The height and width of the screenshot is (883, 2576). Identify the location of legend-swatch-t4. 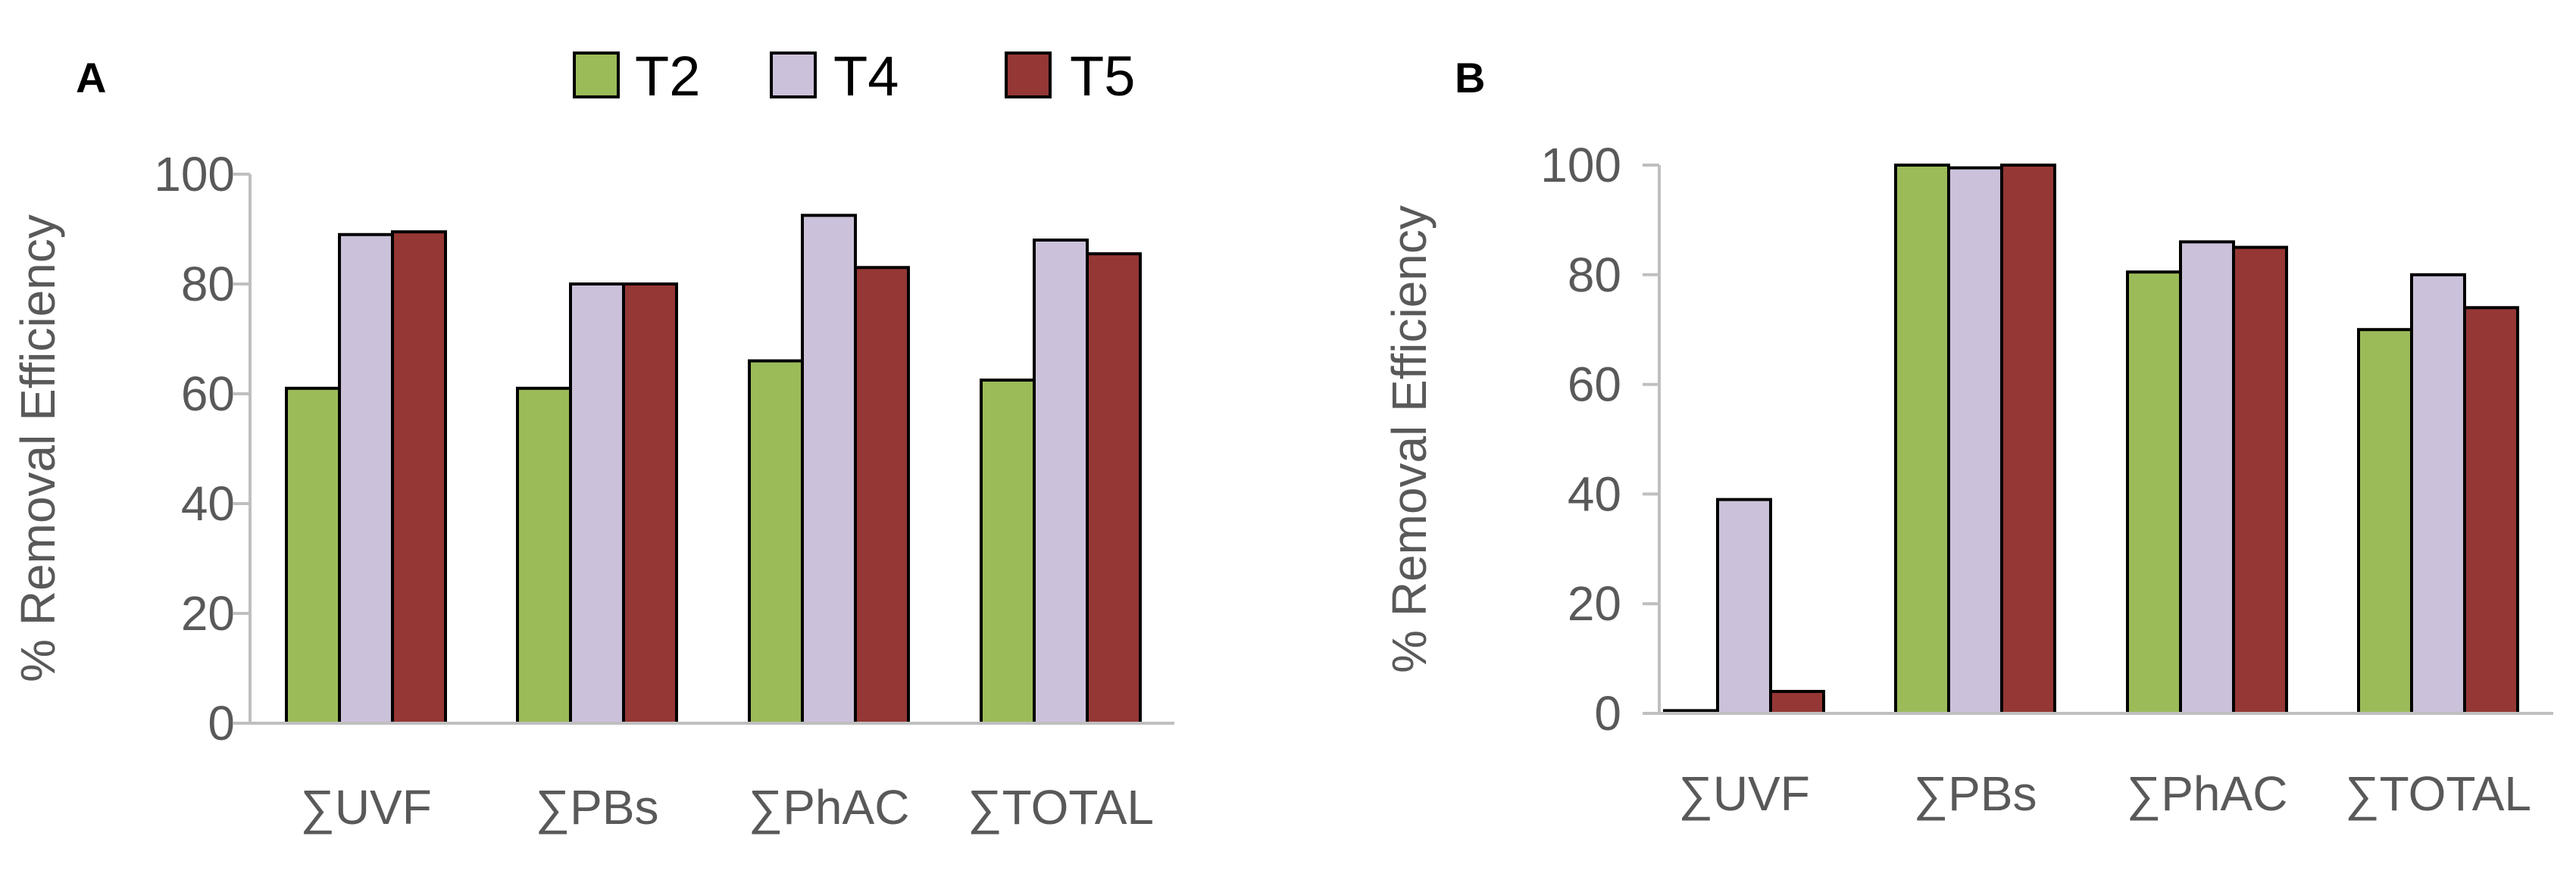
(794, 74).